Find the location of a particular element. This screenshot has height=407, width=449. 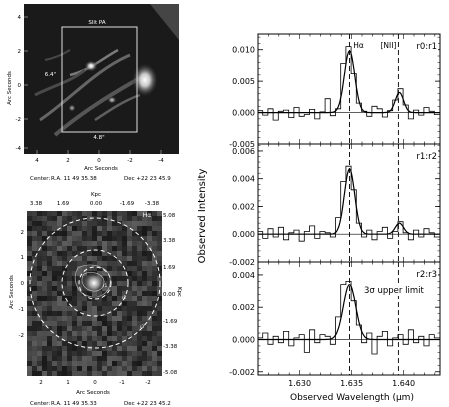

bottom-y-tick-label: 0 is located at coordinates (23, 284).